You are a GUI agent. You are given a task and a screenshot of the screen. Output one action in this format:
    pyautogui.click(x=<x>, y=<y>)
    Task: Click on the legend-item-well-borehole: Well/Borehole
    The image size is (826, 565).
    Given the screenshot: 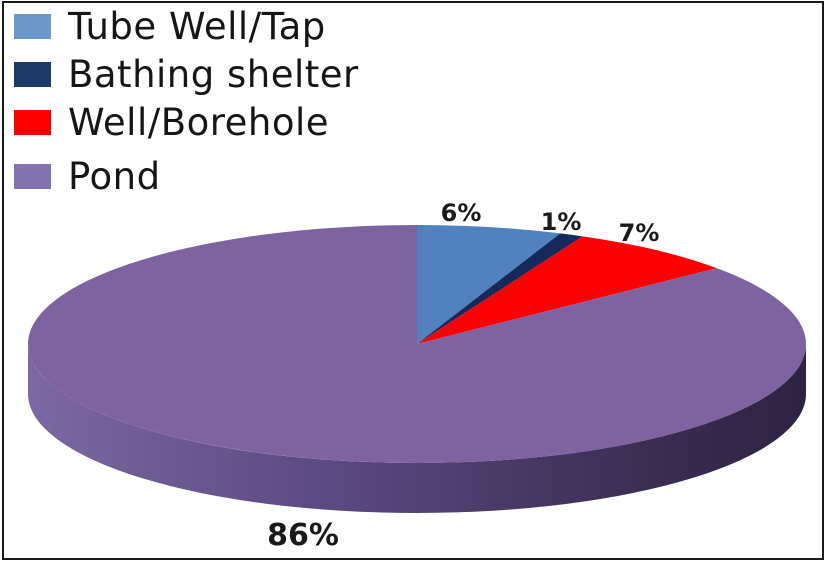 What is the action you would take?
    pyautogui.click(x=186, y=122)
    